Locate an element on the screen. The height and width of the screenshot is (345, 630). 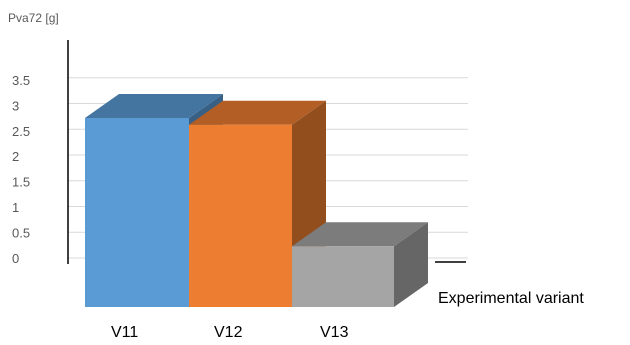
y-tick-label: 0.5 is located at coordinates (21, 233).